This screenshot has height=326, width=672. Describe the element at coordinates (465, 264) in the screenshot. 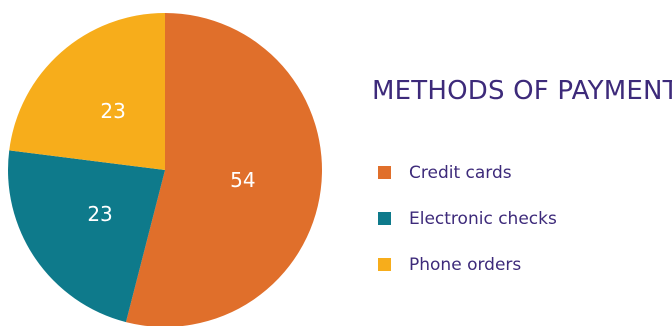

I see `legend-label-phone-orders: Phone orders` at that location.